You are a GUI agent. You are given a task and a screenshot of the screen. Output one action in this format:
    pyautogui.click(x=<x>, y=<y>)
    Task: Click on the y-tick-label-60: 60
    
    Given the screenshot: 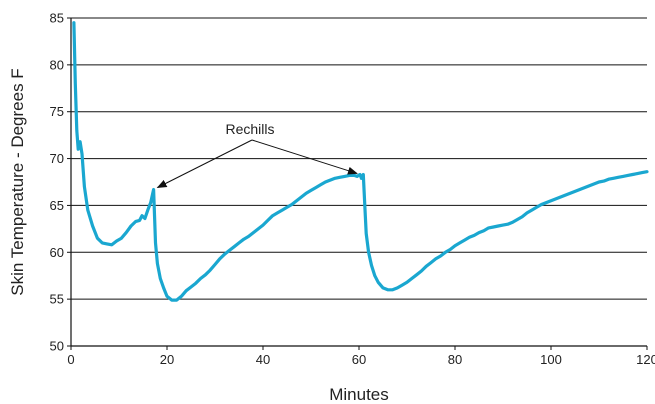 What is the action you would take?
    pyautogui.click(x=57, y=252)
    